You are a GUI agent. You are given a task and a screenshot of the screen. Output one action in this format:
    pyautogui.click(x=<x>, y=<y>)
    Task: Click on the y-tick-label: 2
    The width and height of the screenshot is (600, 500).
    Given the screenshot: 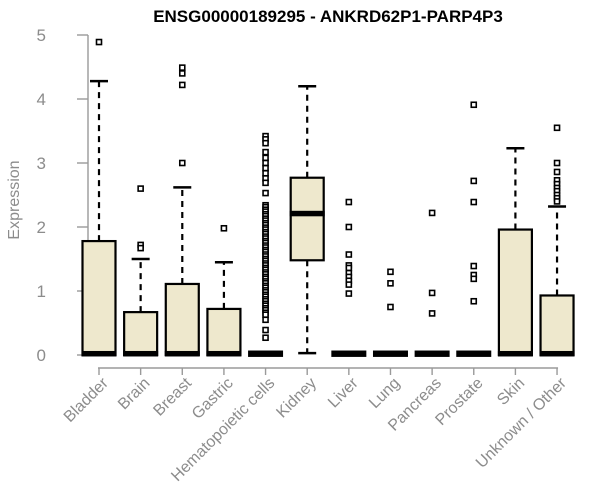 What is the action you would take?
    pyautogui.click(x=41, y=227)
    